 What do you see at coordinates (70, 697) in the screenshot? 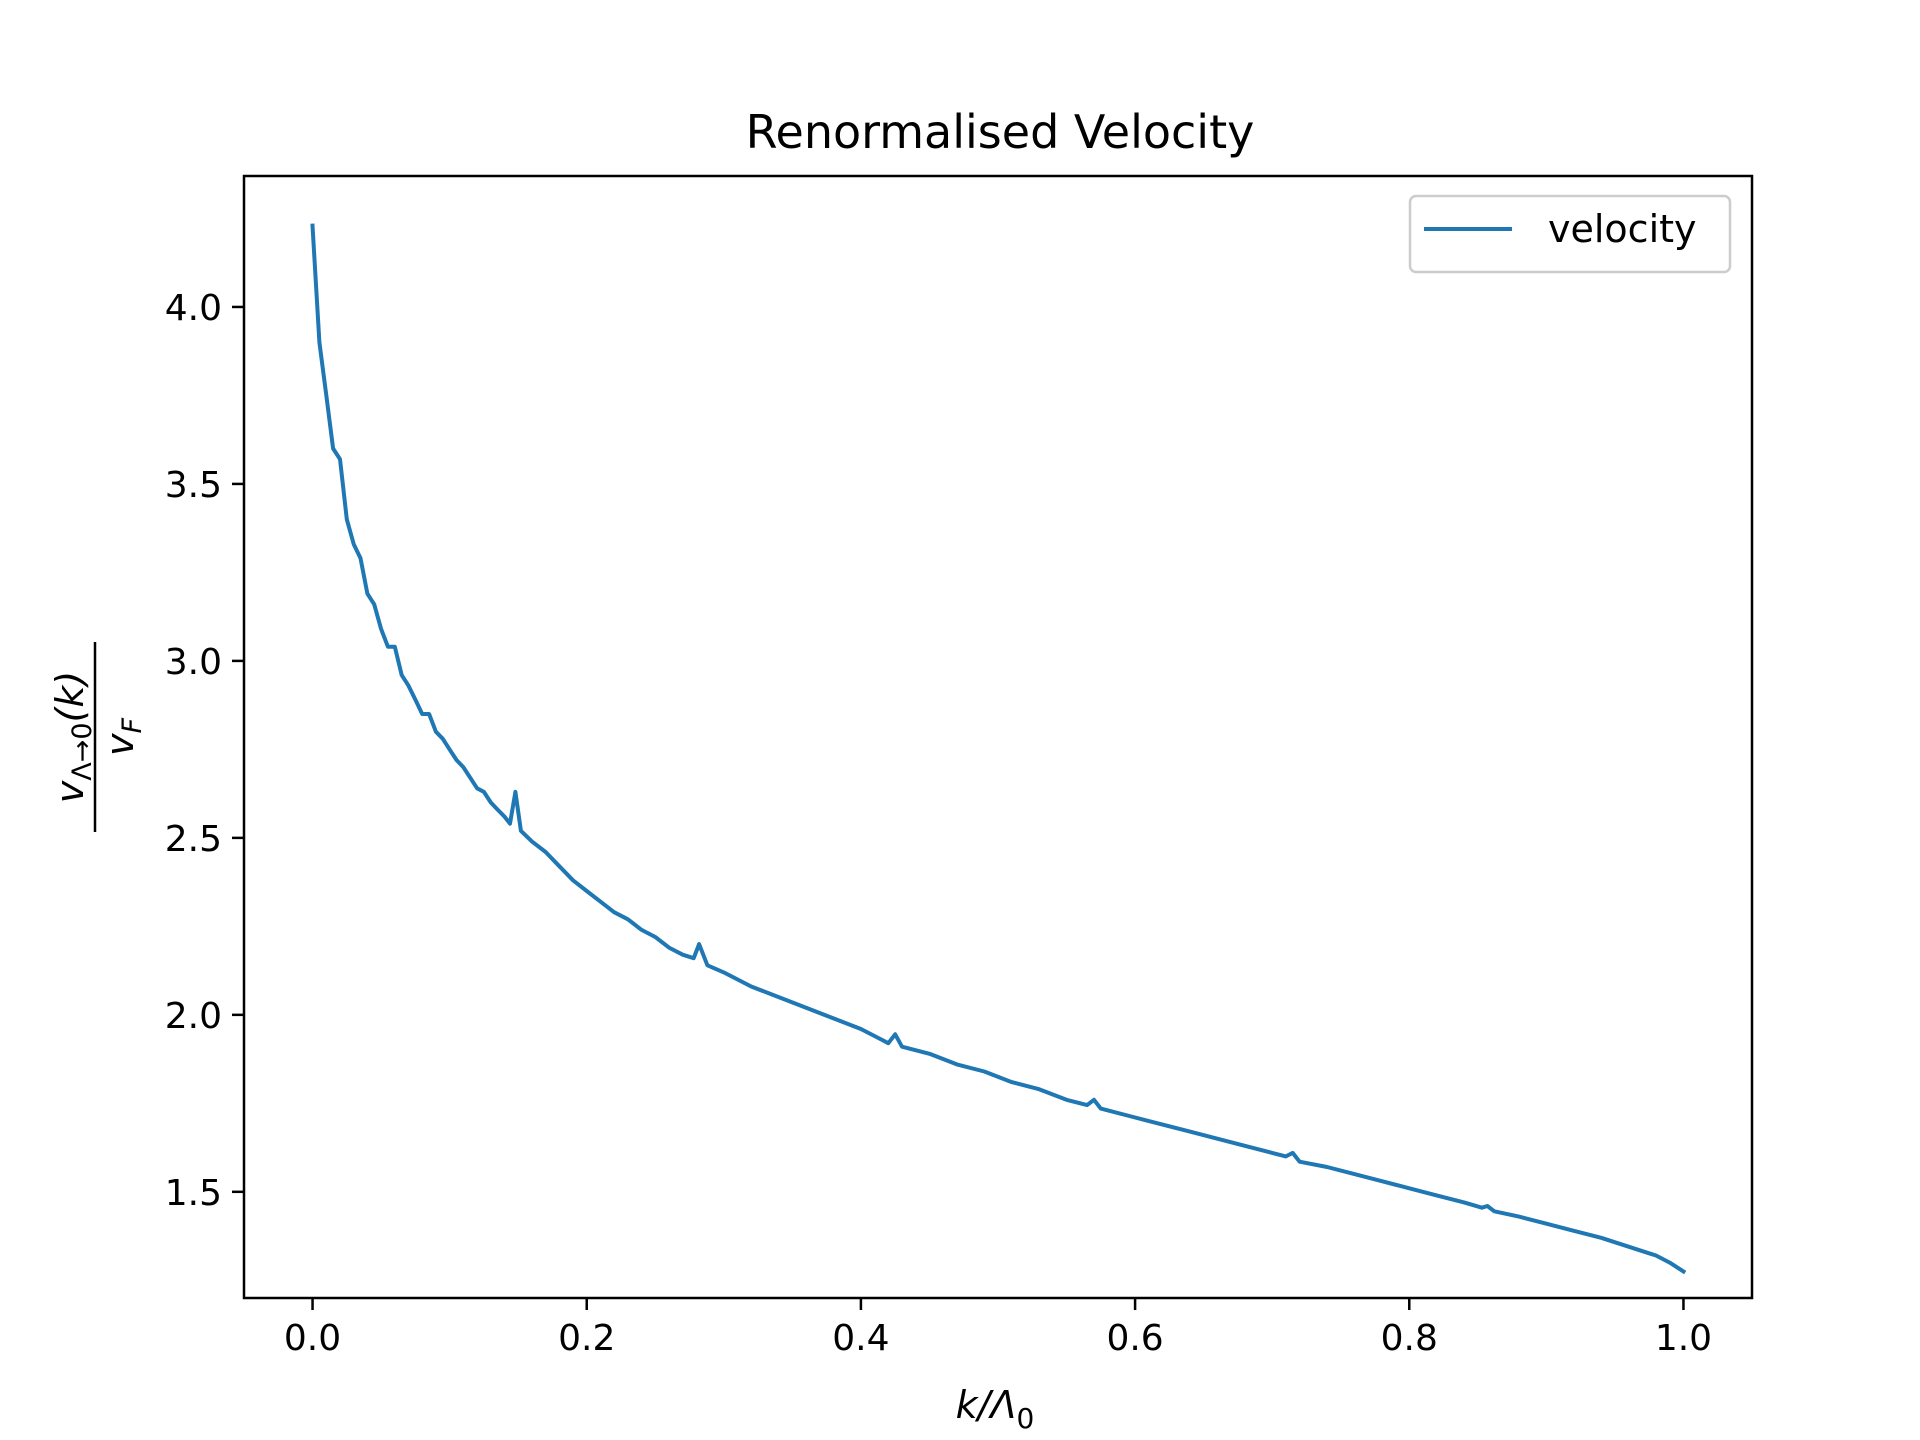
I see `y-label-num-tail: (k)` at bounding box center [70, 697].